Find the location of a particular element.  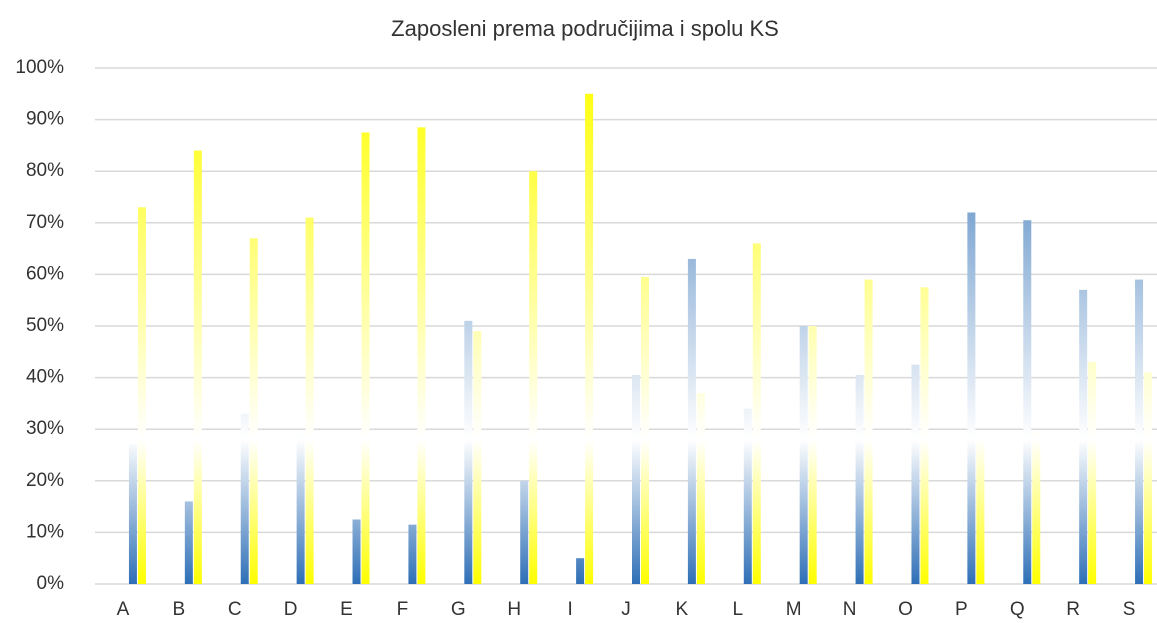

x-tick-label: N is located at coordinates (850, 609).